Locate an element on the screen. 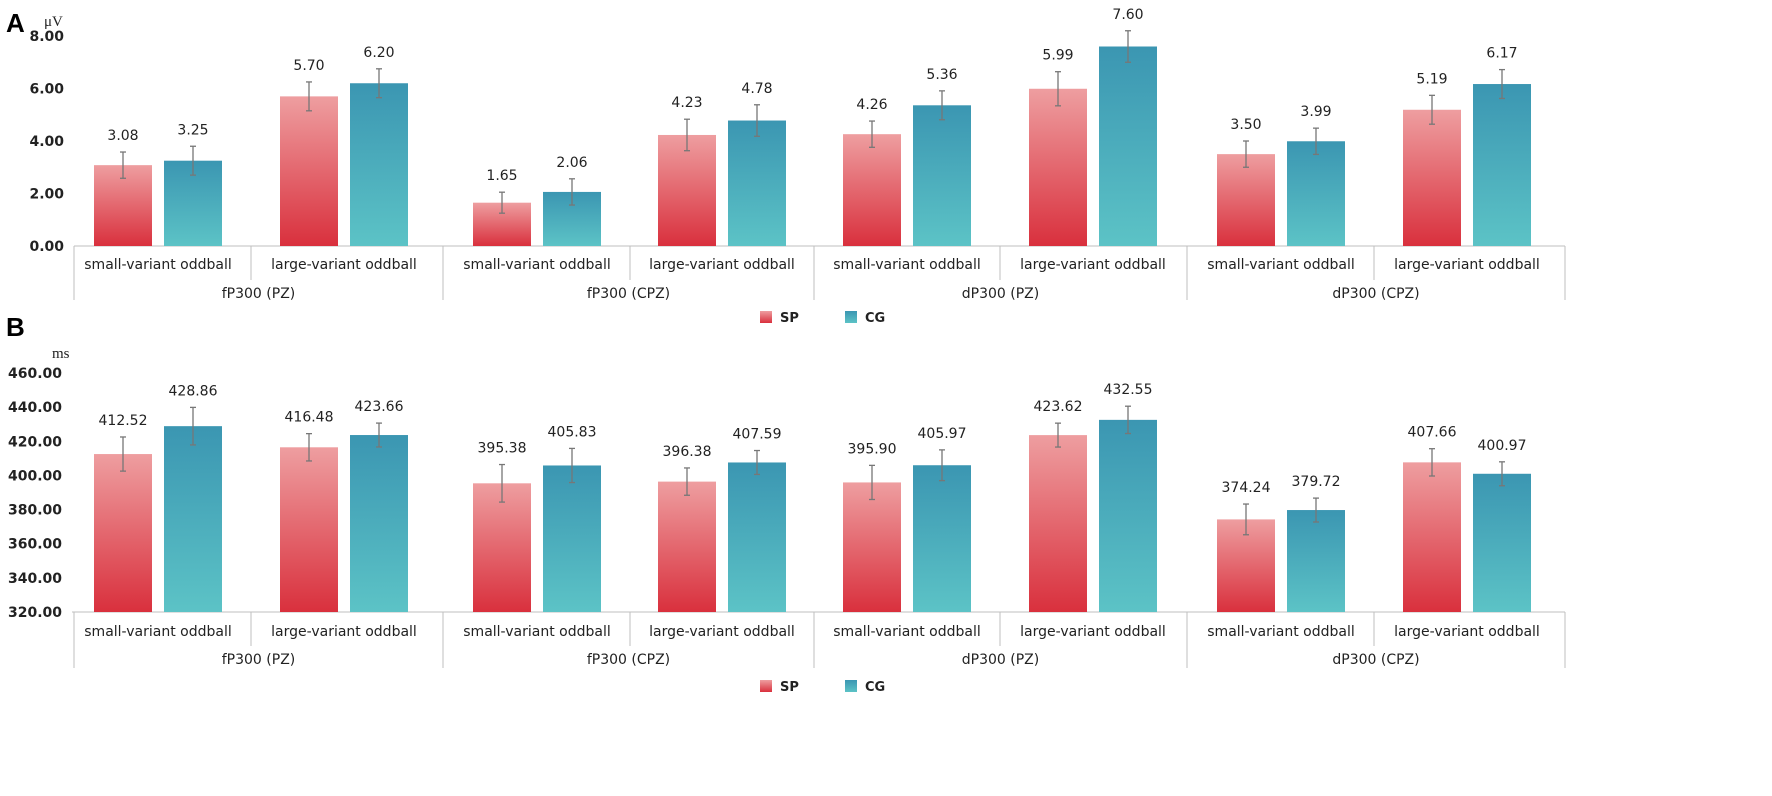 The width and height of the screenshot is (1772, 796). panel-b-letter: B is located at coordinates (15, 327).